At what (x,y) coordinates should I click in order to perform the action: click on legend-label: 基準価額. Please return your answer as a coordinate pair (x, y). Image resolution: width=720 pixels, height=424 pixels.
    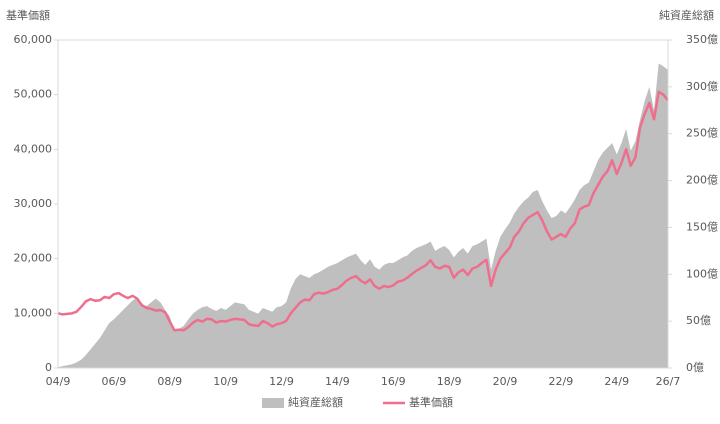
    Looking at the image, I should click on (431, 402).